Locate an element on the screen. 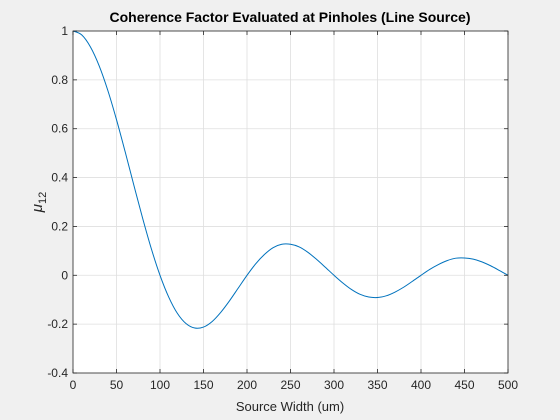 This screenshot has height=420, width=560. x-tick-label: 150 is located at coordinates (203, 385).